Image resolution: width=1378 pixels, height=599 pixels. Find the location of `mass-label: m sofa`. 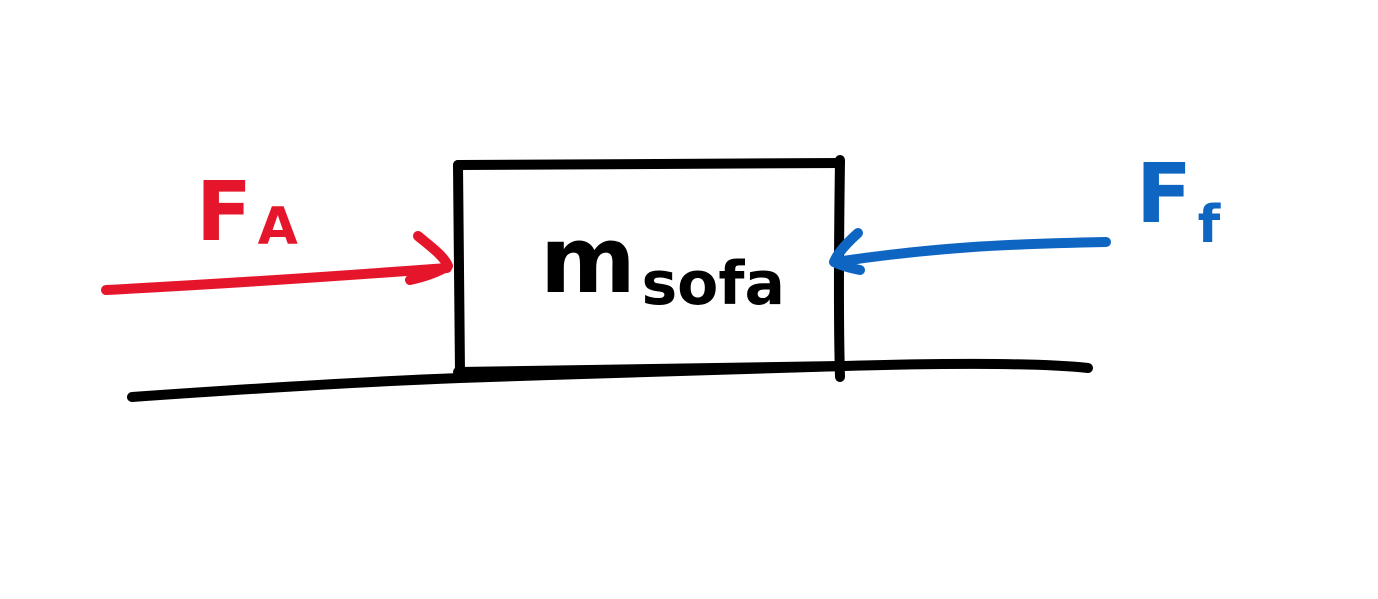

mass-label: m sofa is located at coordinates (662, 263).